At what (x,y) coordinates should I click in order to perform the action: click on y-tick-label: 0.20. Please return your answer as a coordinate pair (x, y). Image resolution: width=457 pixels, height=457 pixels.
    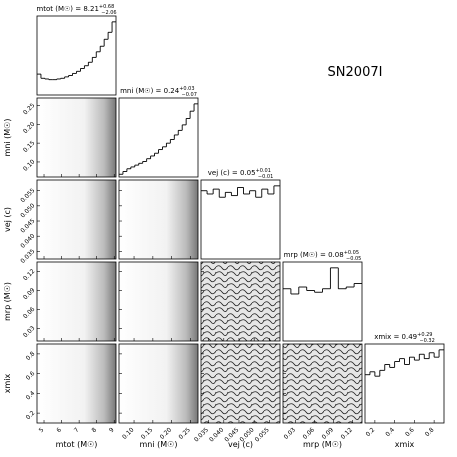
    Looking at the image, I should click on (29, 128).